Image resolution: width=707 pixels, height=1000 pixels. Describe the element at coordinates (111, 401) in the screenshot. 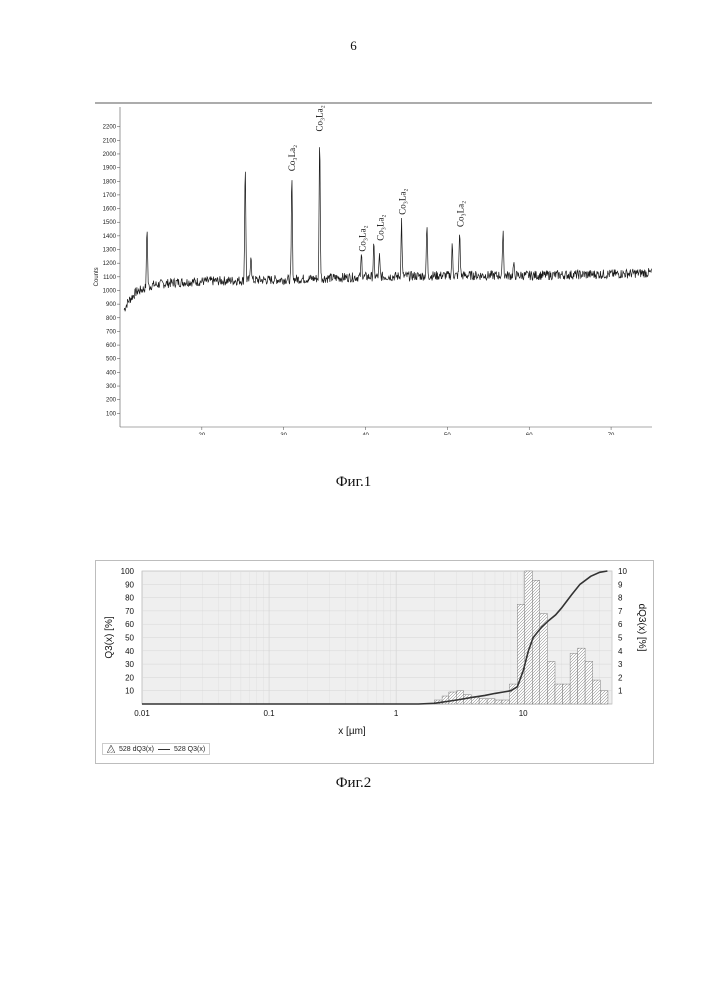

I see `xrd-y-tick-label: 200` at that location.